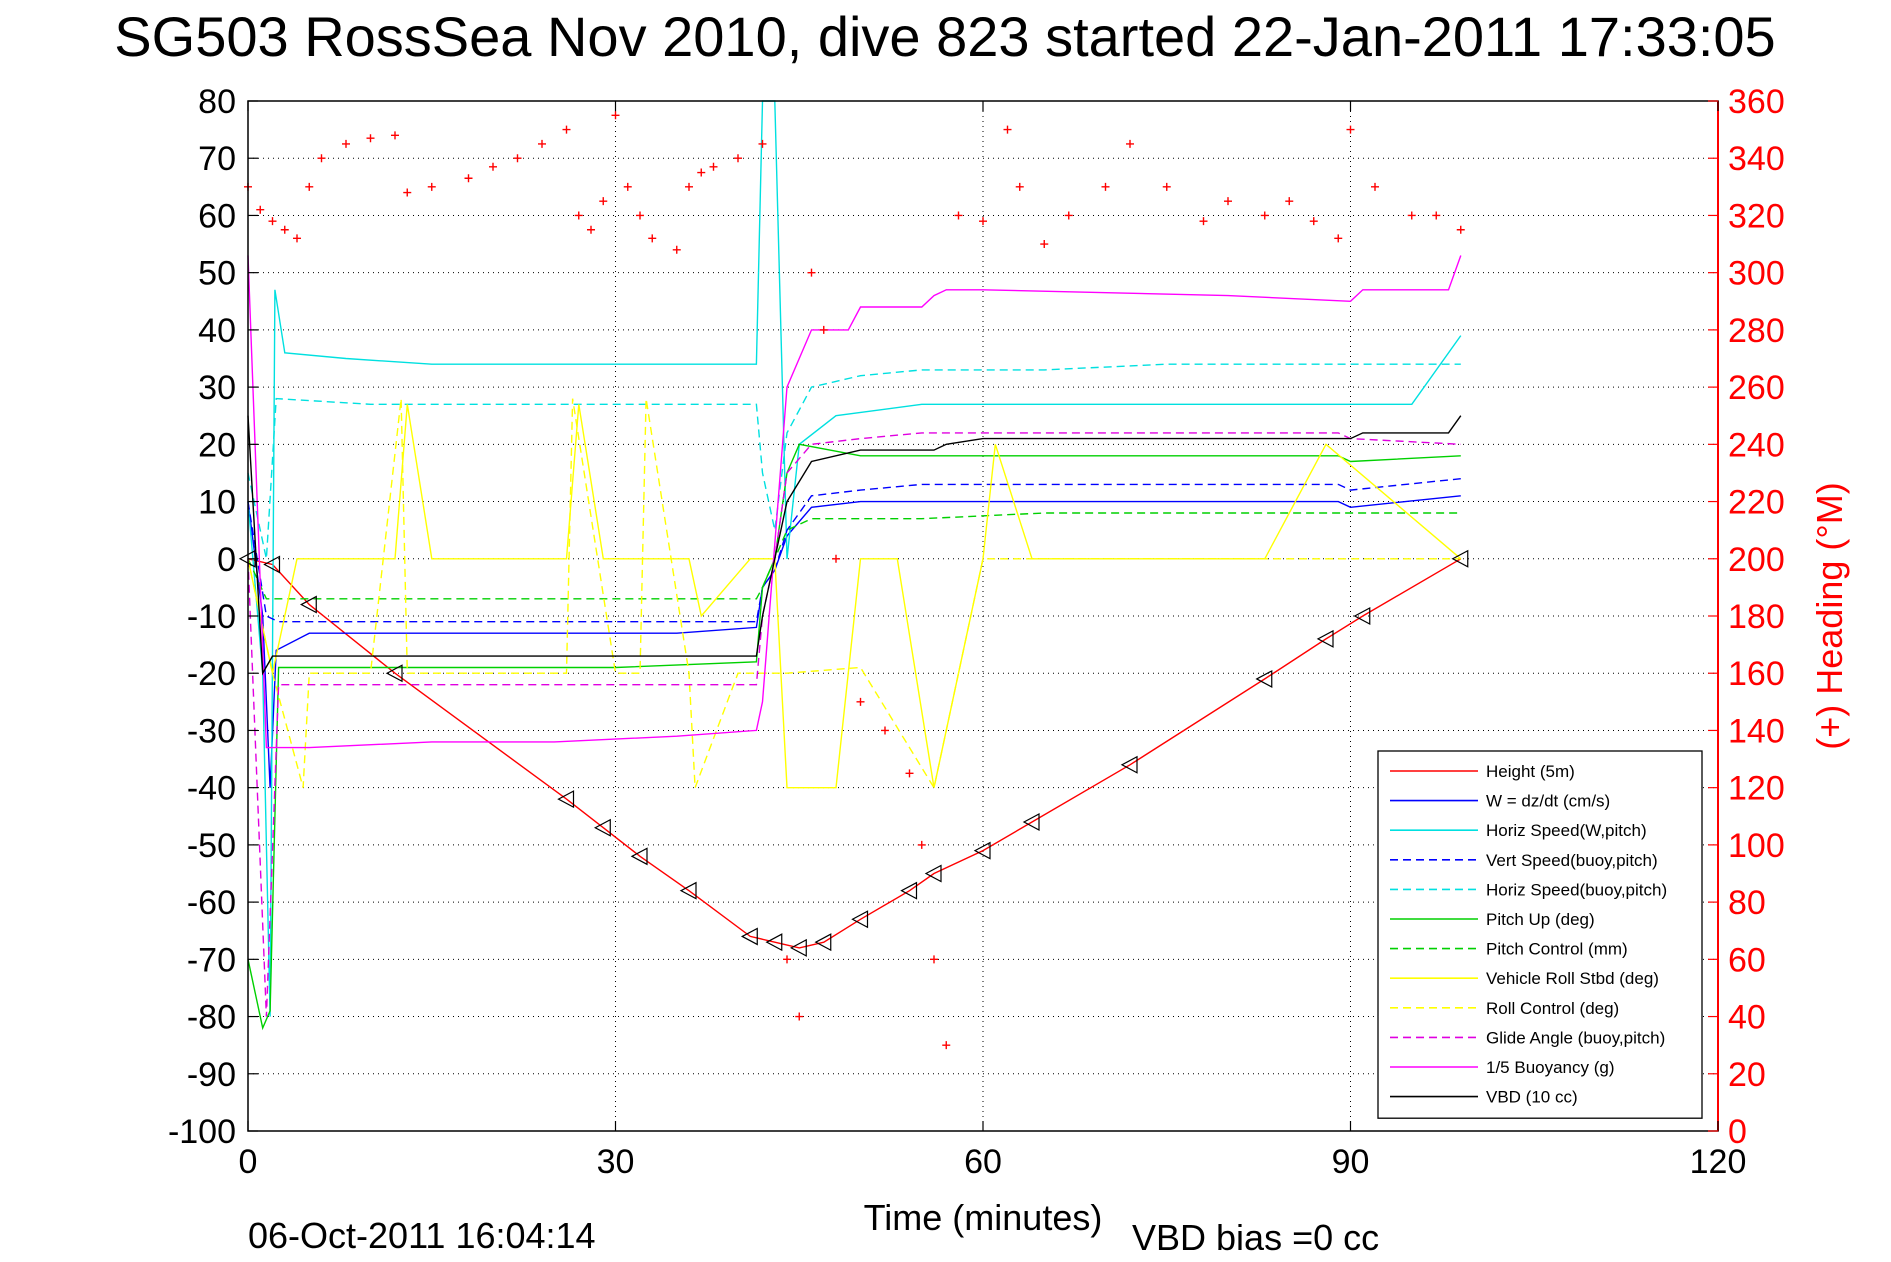  Describe the element at coordinates (1576, 889) in the screenshot. I see `legend-entry-horiz-speed-buoy-pitch: Horiz Speed(buoy,pitch)` at that location.